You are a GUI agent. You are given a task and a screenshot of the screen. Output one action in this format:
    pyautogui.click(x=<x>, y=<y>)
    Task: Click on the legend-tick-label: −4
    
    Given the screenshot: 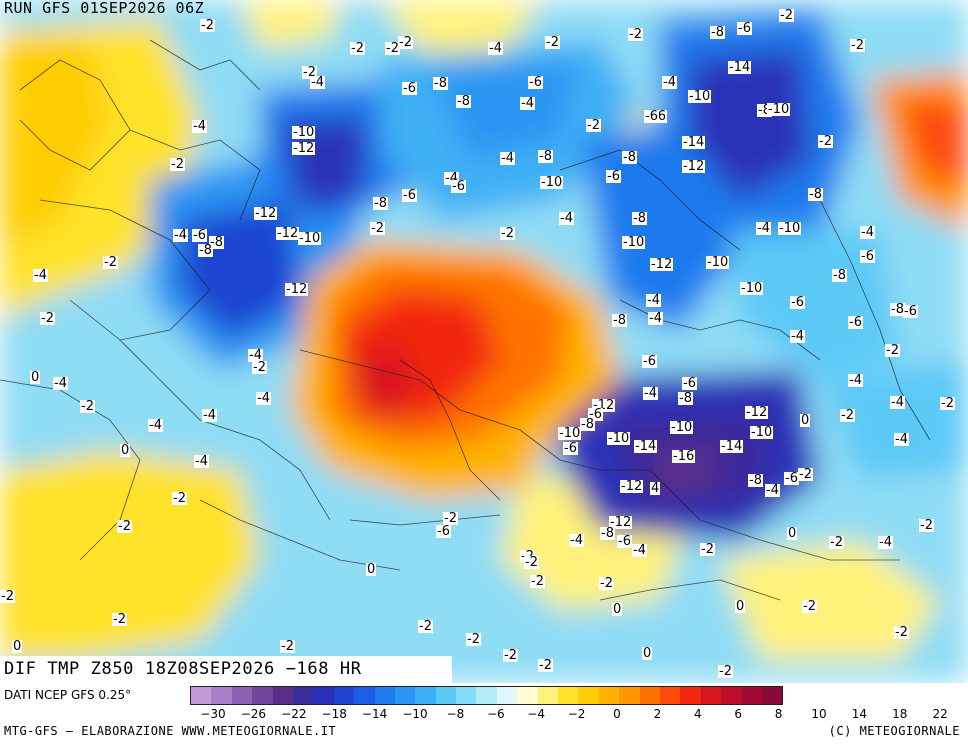 What is the action you would take?
    pyautogui.click(x=536, y=714)
    